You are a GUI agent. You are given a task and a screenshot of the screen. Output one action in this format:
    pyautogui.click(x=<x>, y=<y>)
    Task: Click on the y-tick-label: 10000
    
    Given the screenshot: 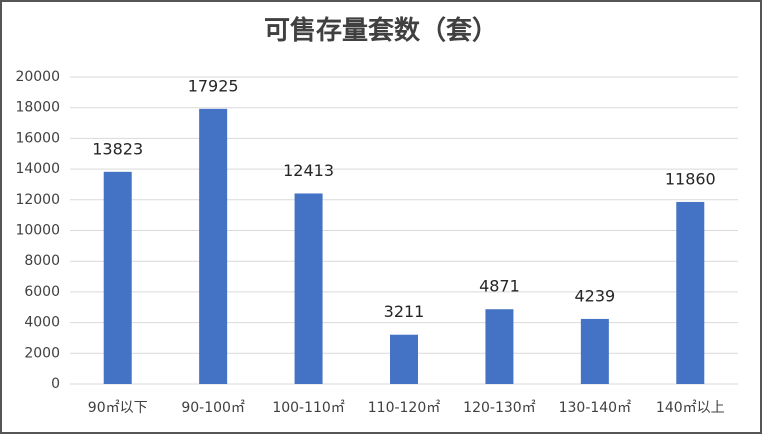 What is the action you would take?
    pyautogui.click(x=37, y=231)
    